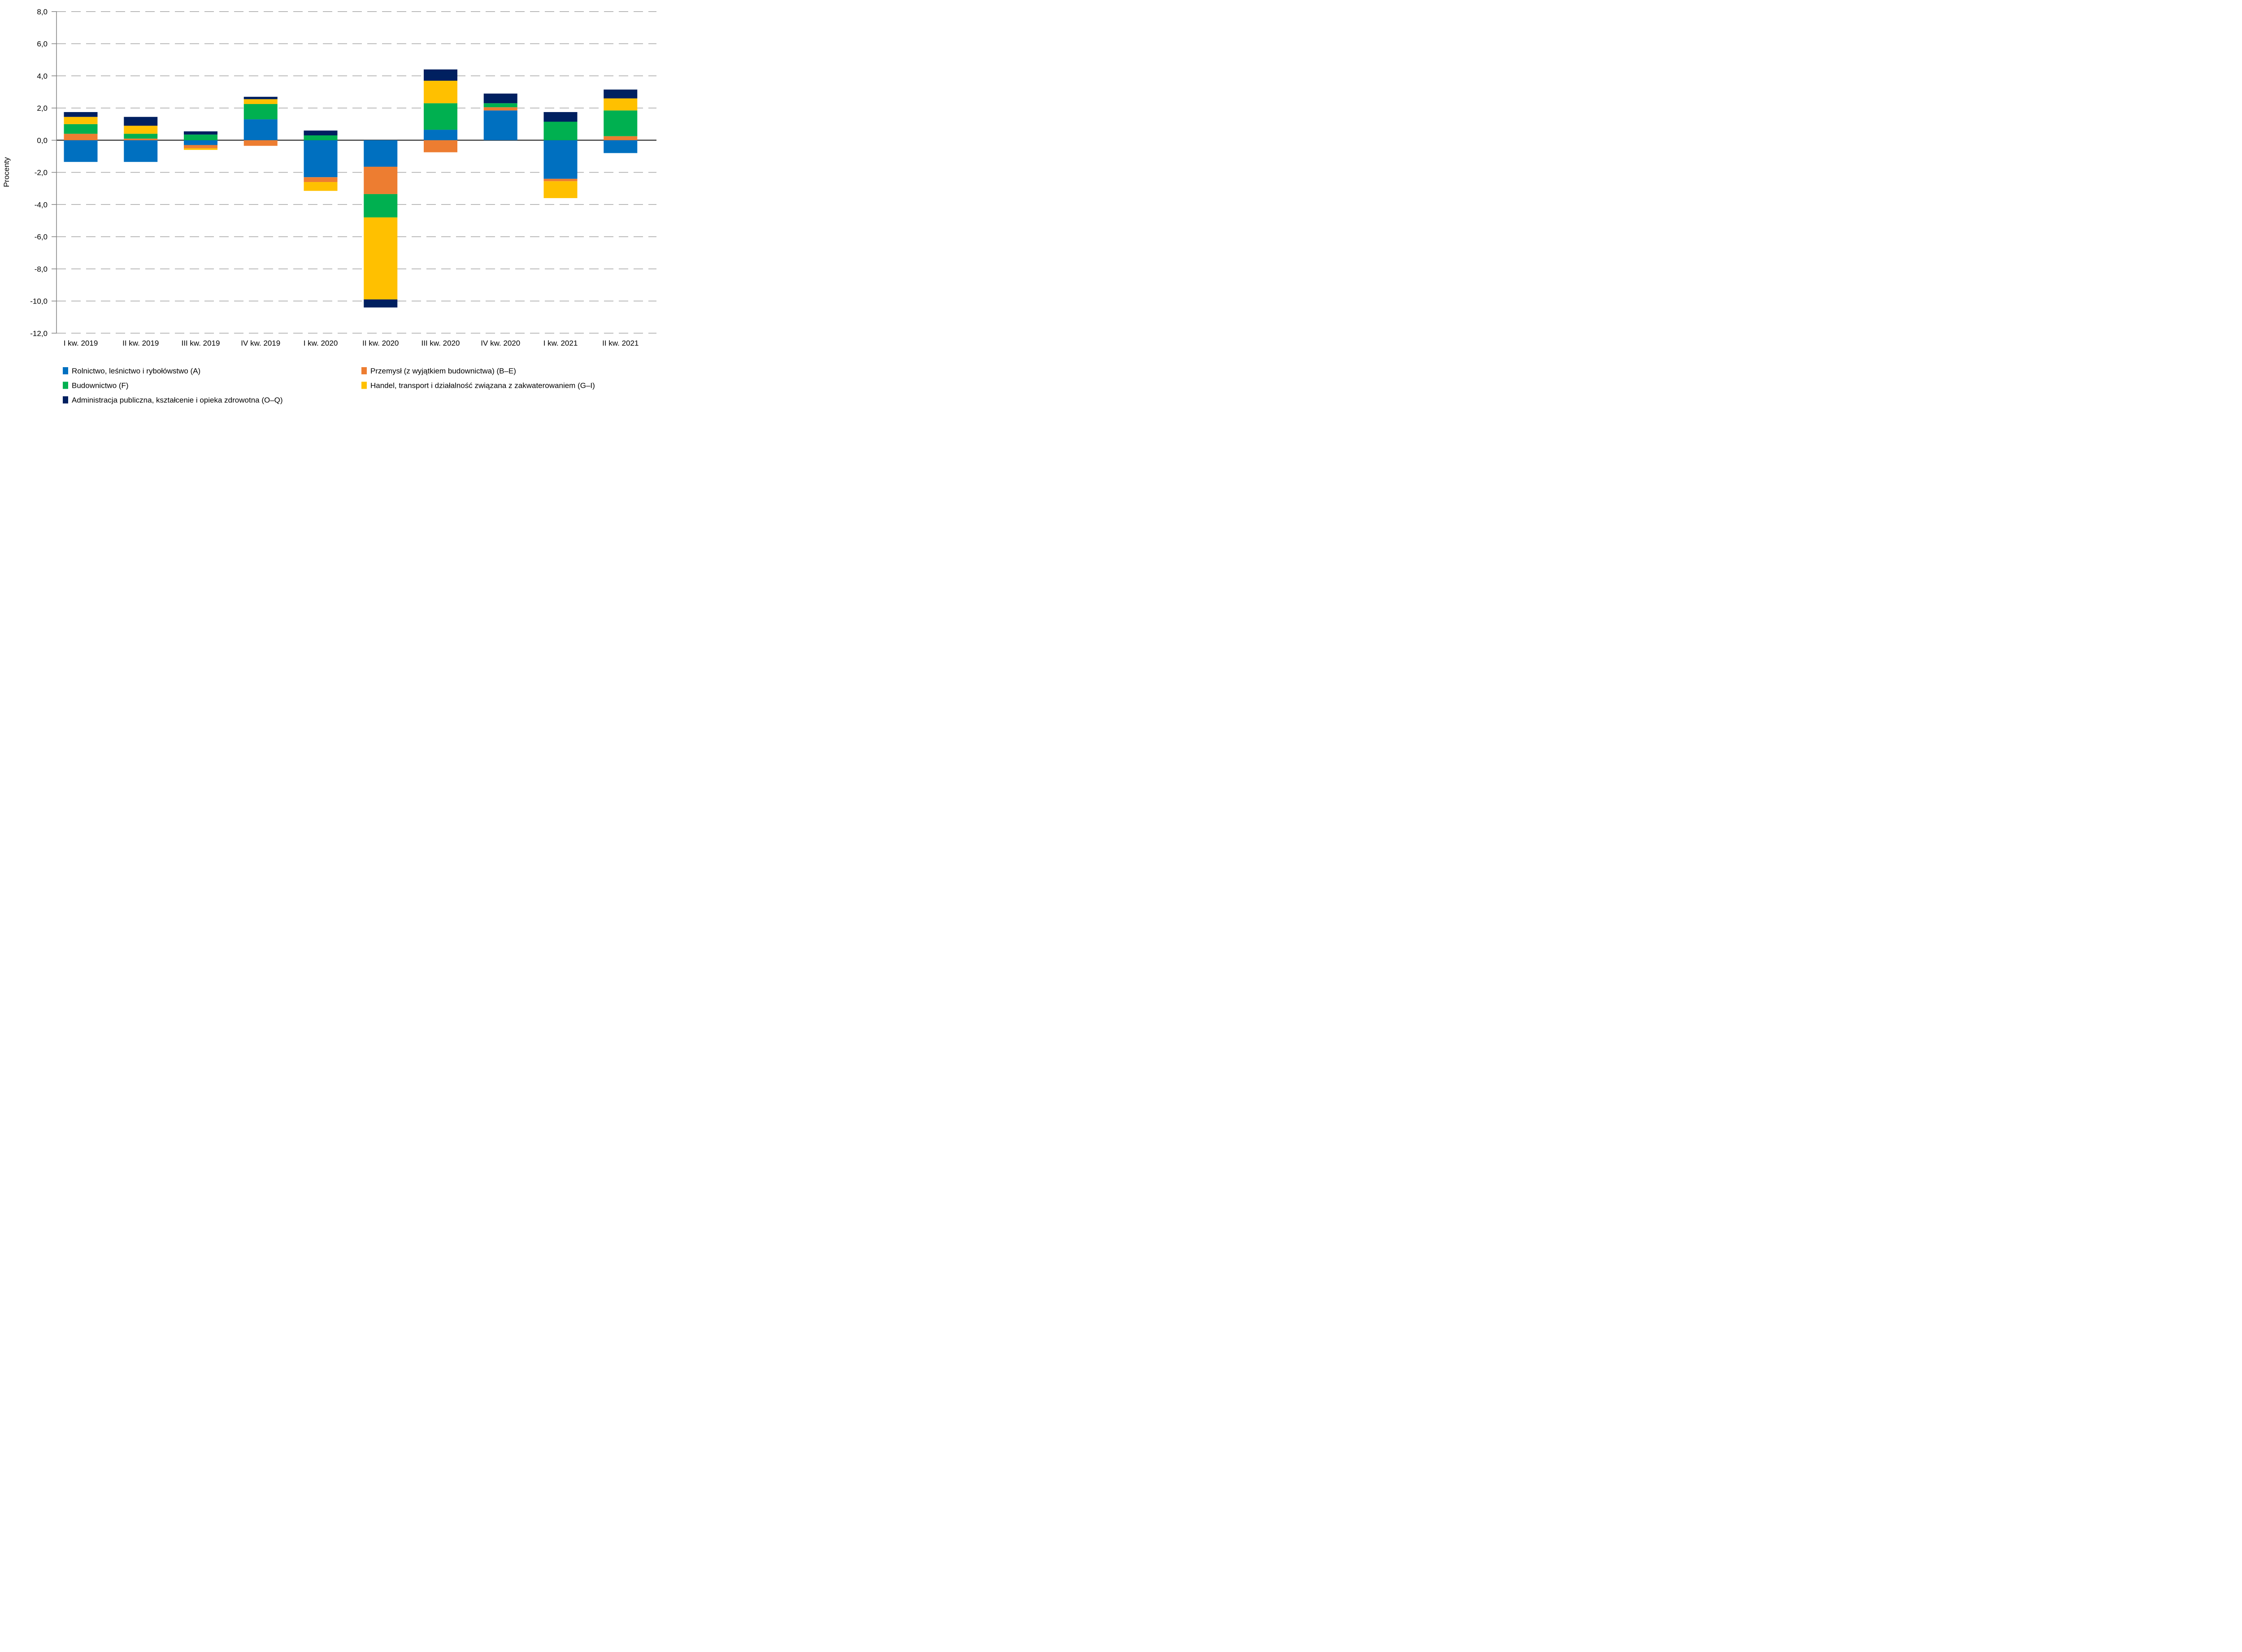  I want to click on x-axis-label: I kw. 2019, so click(81, 343).